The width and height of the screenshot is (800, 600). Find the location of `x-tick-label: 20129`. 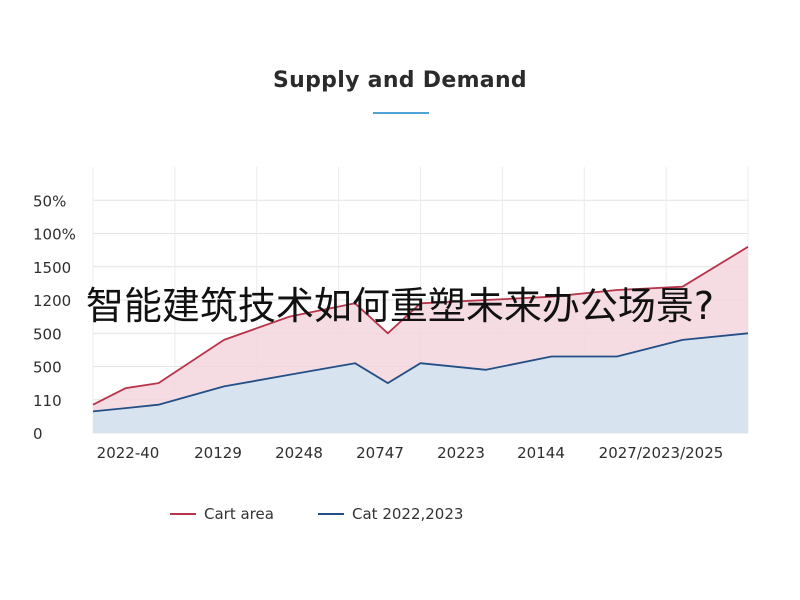

x-tick-label: 20129 is located at coordinates (218, 453).